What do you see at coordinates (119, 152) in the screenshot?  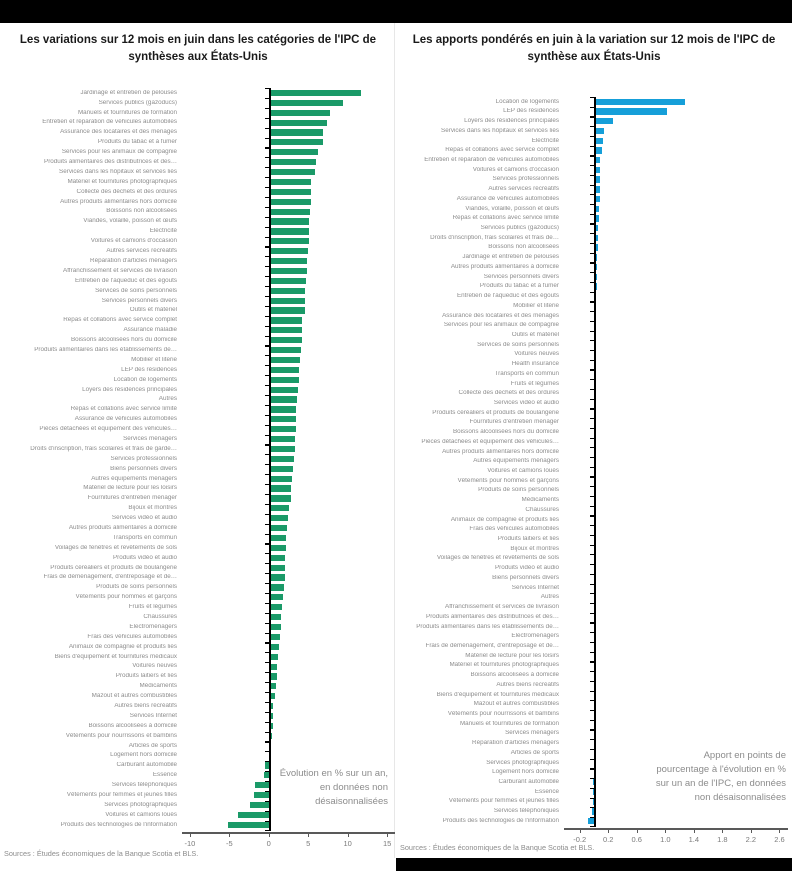 I see `category-label: Services pour les animaux de compagnie` at bounding box center [119, 152].